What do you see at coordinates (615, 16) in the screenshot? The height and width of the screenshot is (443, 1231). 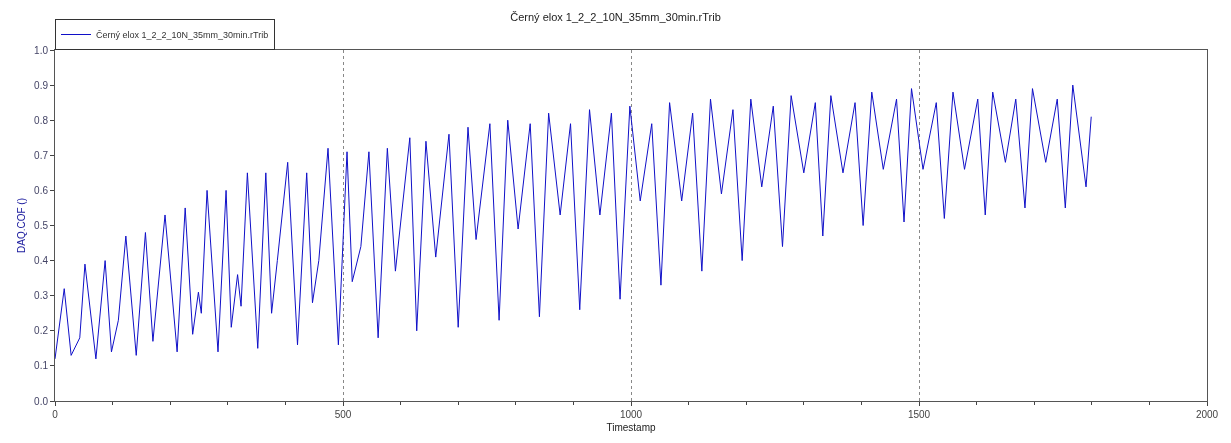 I see `chart-title: Černý elox 1_2_2_10N_35mm_30min.rTrib` at bounding box center [615, 16].